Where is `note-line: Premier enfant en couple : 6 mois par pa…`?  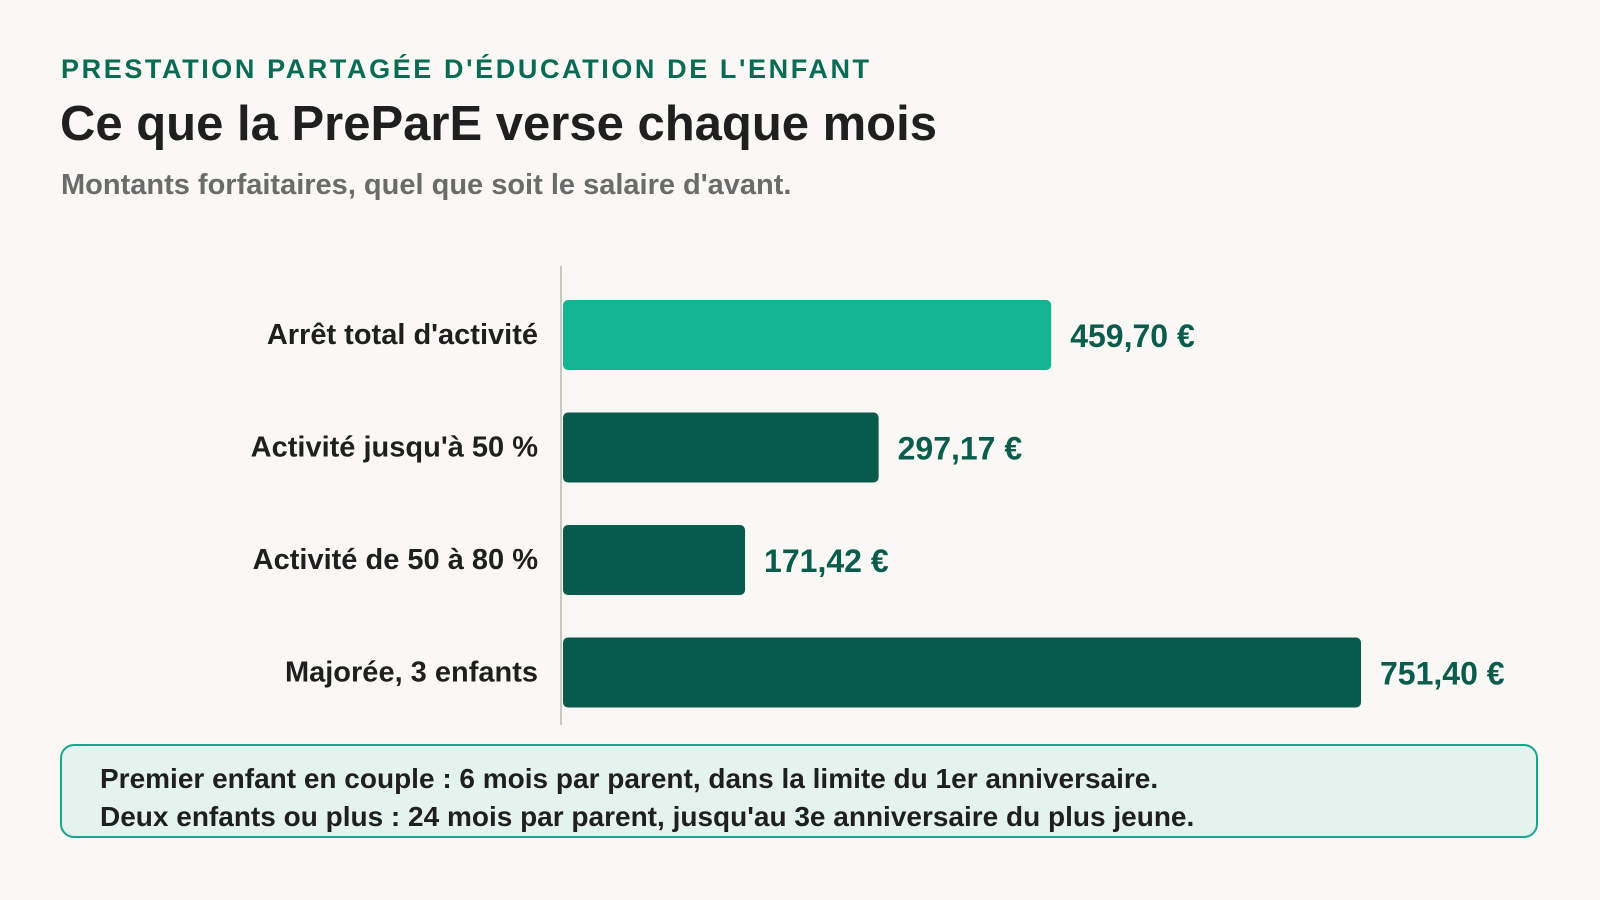 note-line: Premier enfant en couple : 6 mois par pa… is located at coordinates (629, 778).